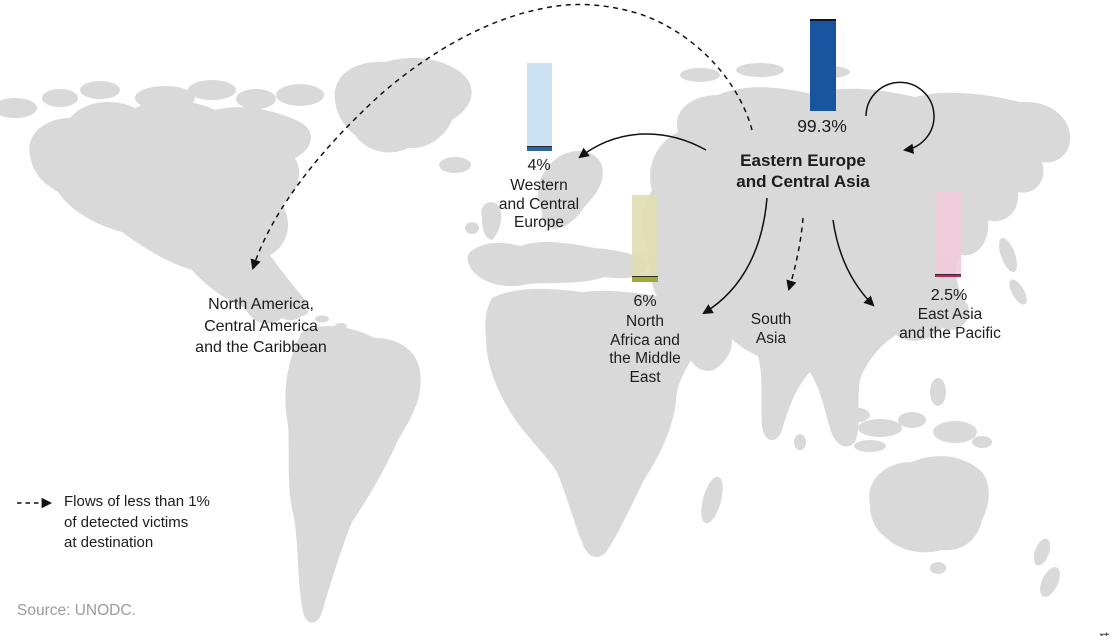  What do you see at coordinates (645, 349) in the screenshot?
I see `region-label-north-africa-middle-east: North Africa and the Middle East` at bounding box center [645, 349].